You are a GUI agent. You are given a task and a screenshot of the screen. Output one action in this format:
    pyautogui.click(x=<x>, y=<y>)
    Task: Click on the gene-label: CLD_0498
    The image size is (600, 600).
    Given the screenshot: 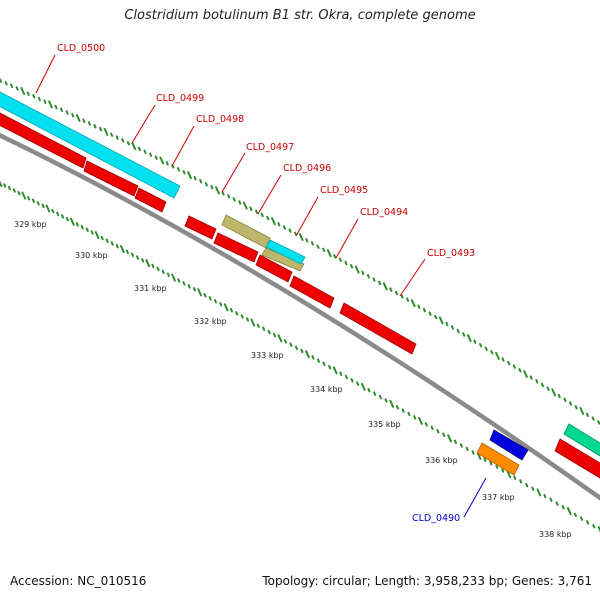 What is the action you would take?
    pyautogui.click(x=220, y=119)
    